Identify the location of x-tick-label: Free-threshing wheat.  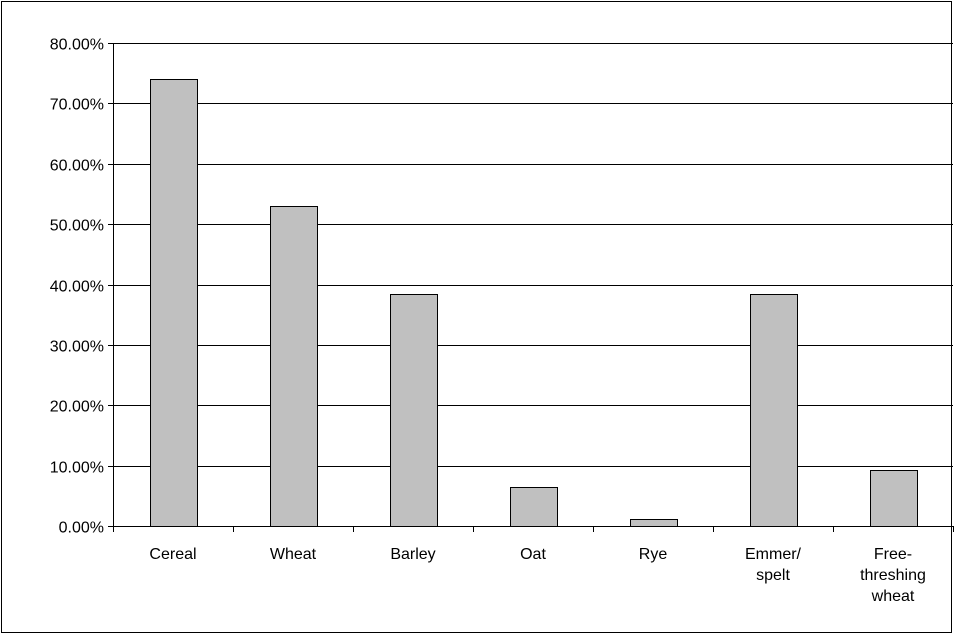
(893, 575).